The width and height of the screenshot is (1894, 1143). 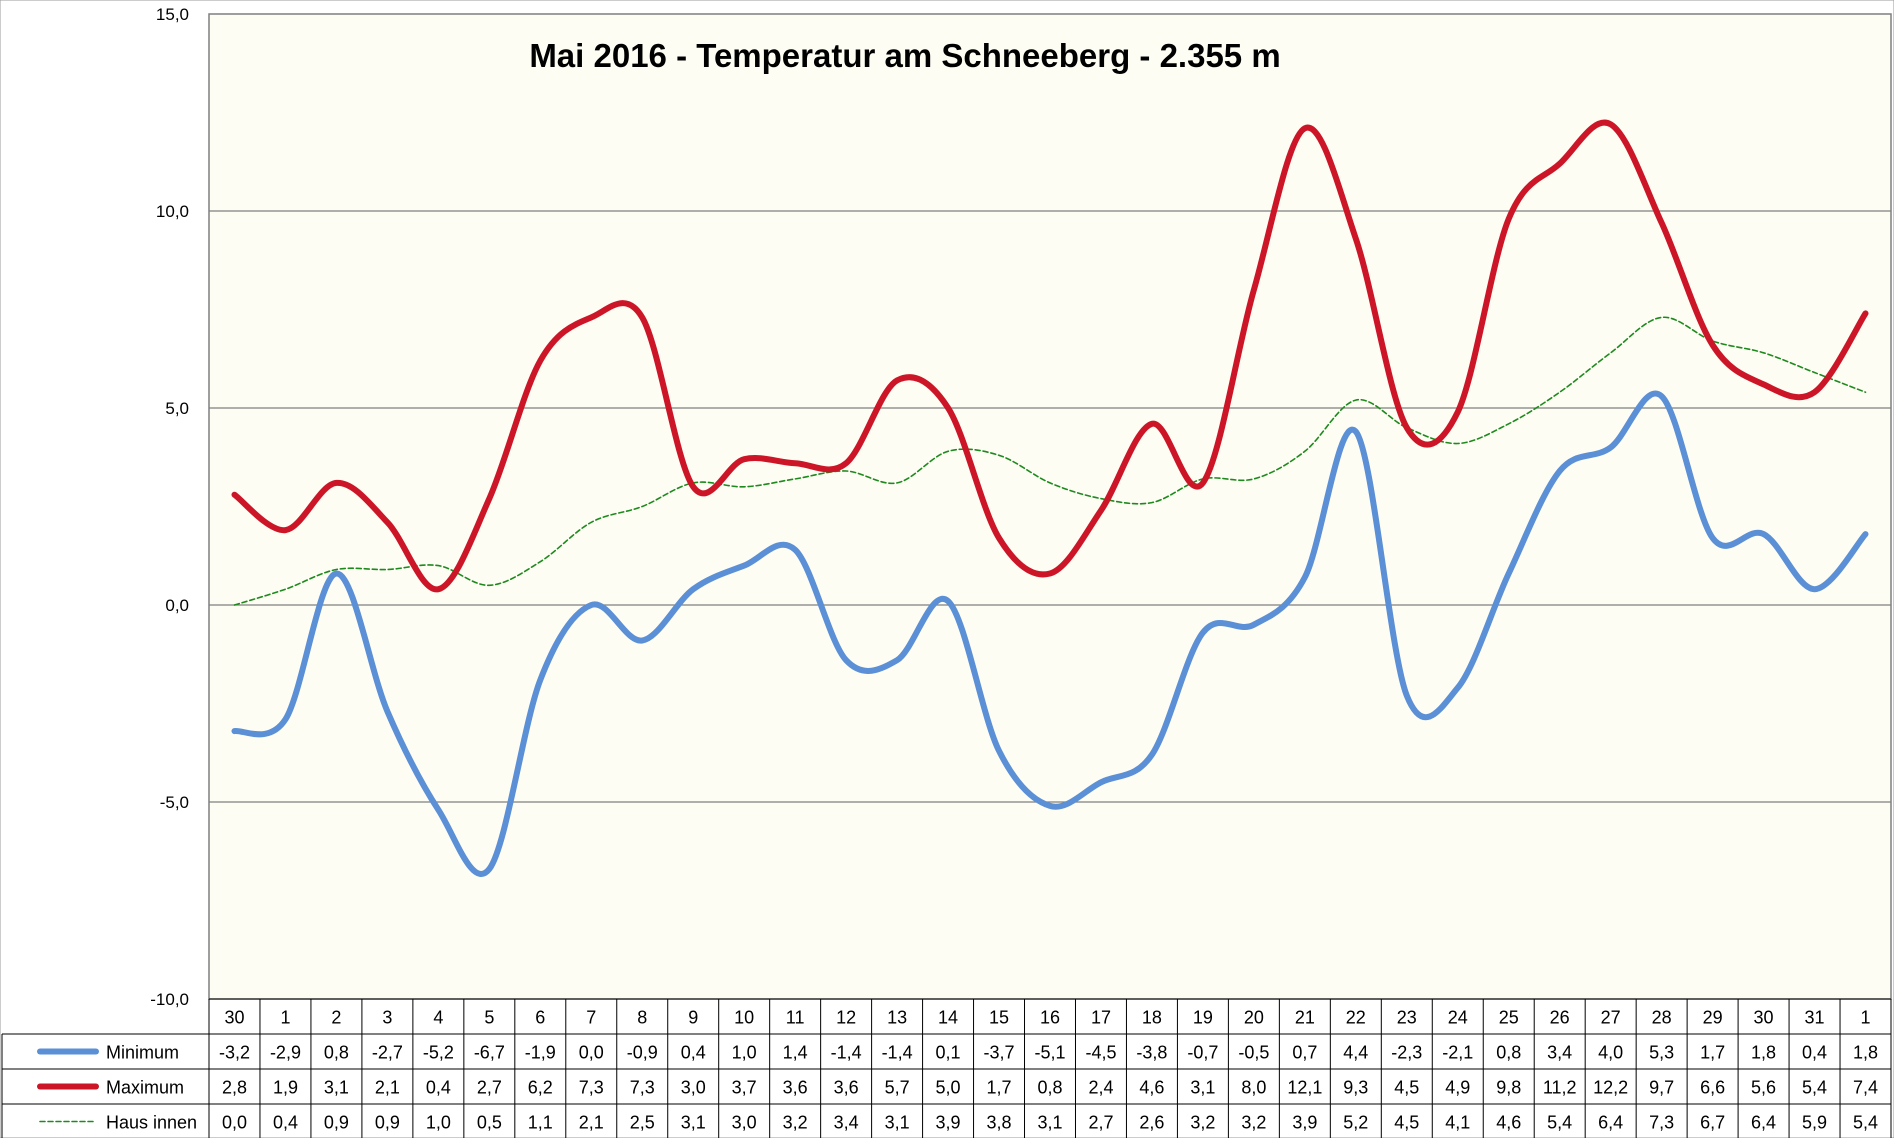 I want to click on data-value: 2,7, so click(x=1100, y=1123).